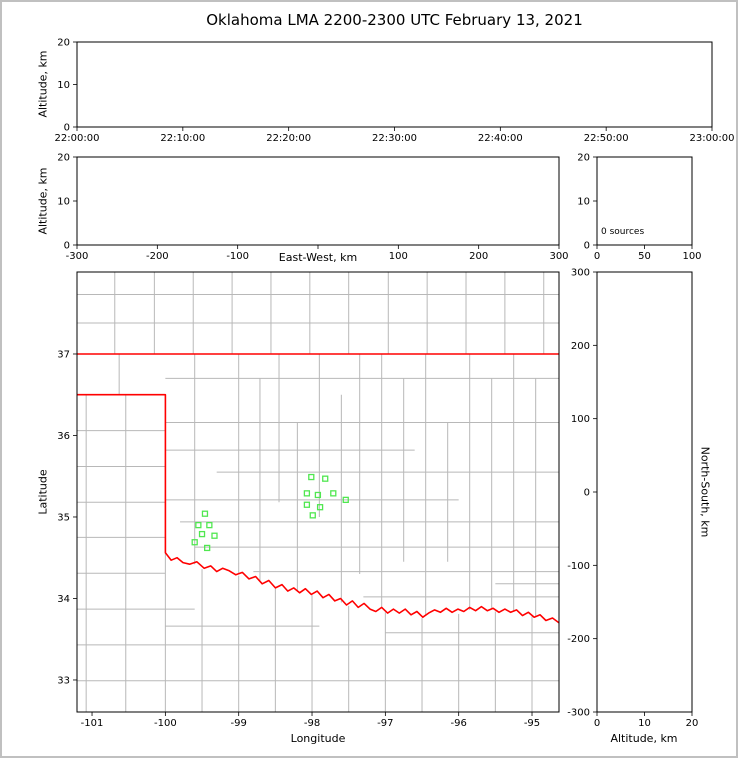  What do you see at coordinates (63, 354) in the screenshot?
I see `tick-label: 37` at bounding box center [63, 354].